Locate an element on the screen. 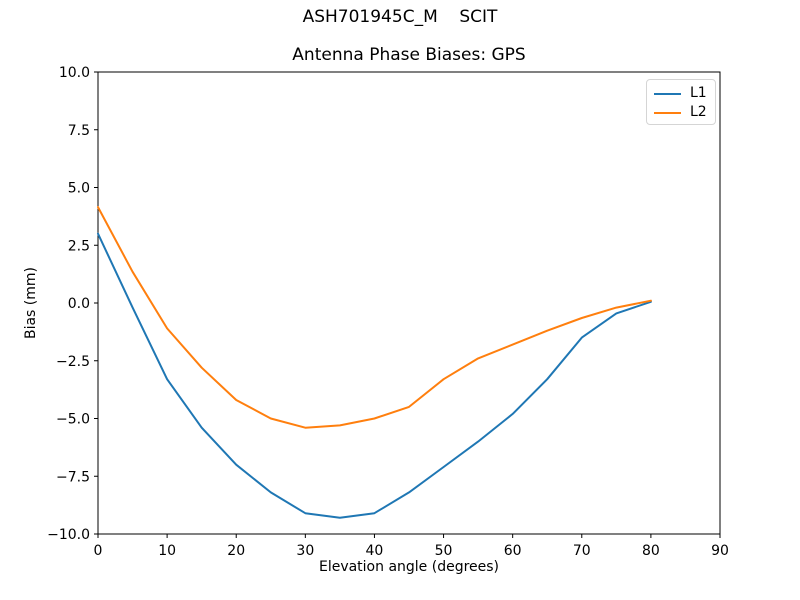  svg-text: 2.5 is located at coordinates (79, 246).